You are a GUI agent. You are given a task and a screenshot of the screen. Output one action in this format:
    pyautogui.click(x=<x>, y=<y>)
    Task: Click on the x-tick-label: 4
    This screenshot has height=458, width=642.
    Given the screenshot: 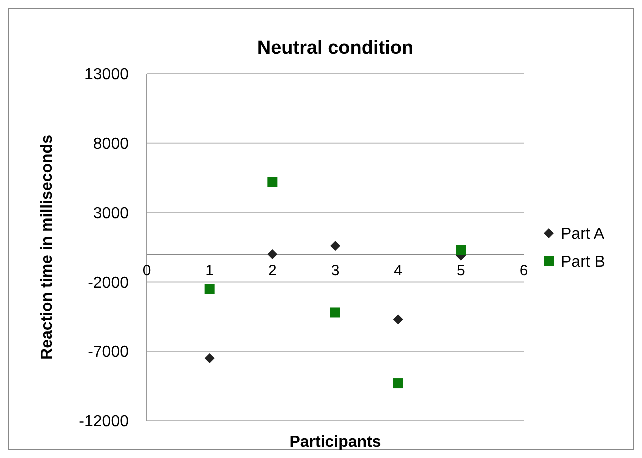 What is the action you would take?
    pyautogui.click(x=398, y=271)
    